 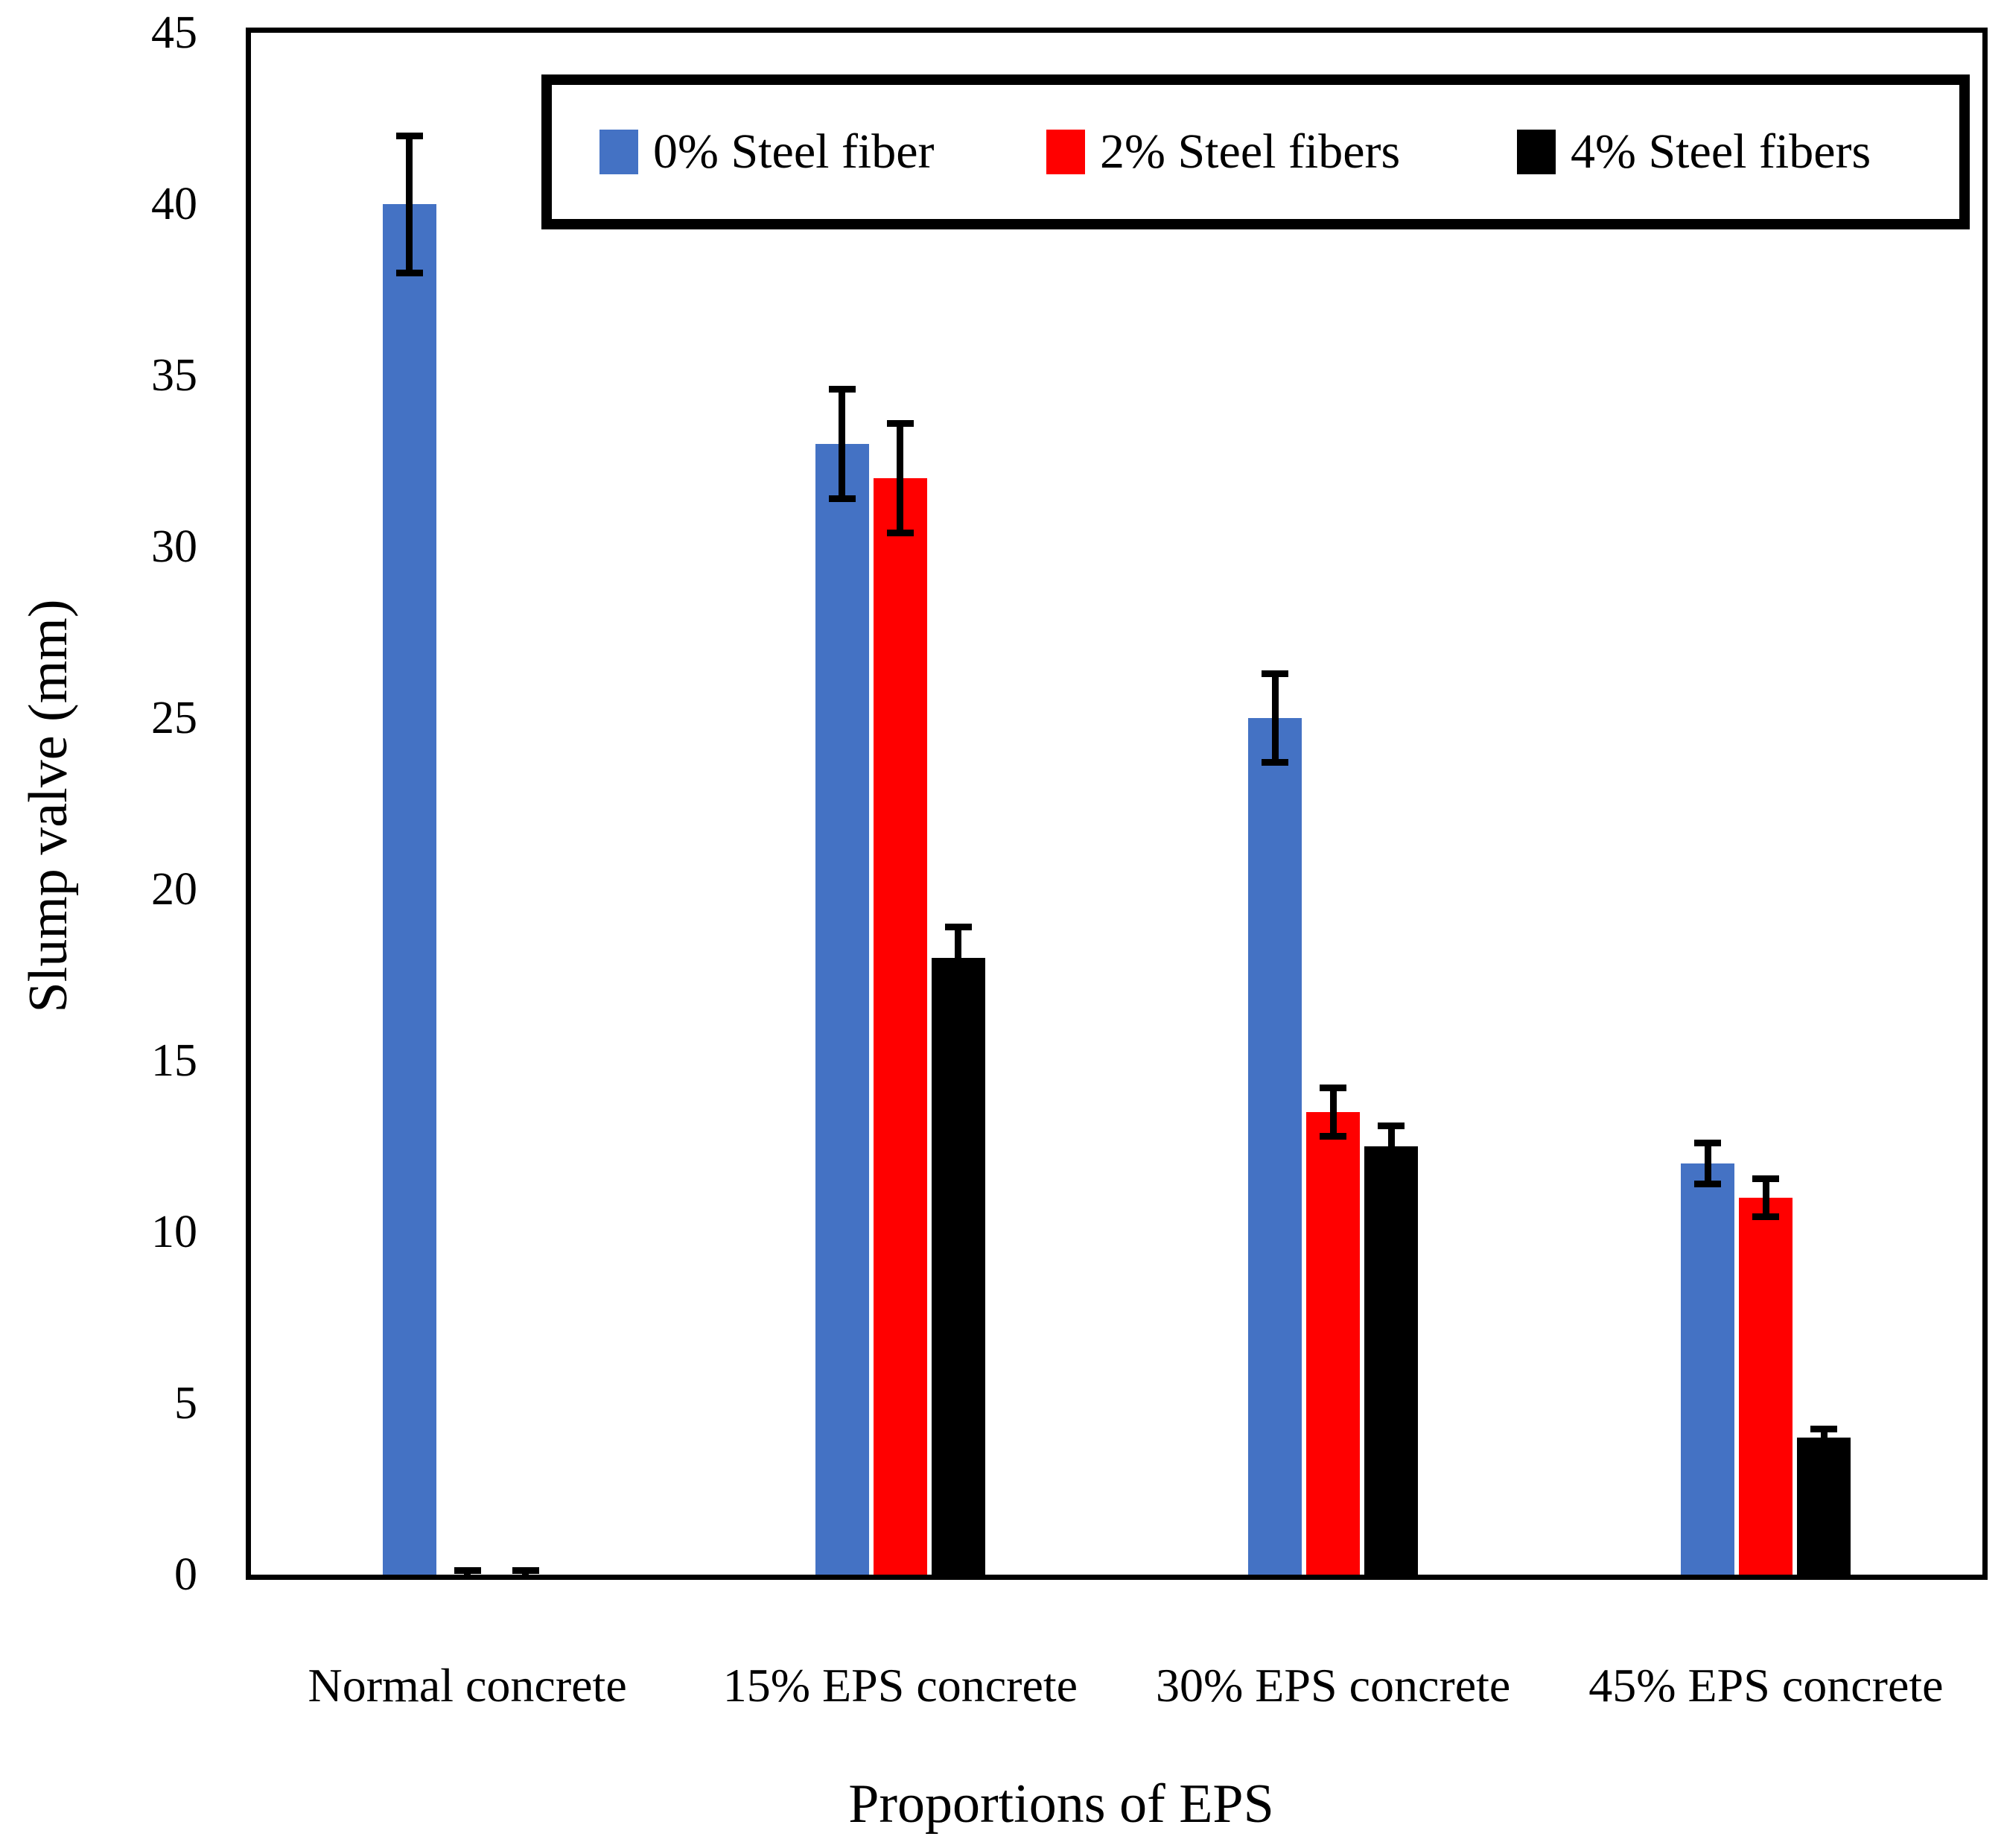 What do you see at coordinates (467, 1685) in the screenshot?
I see `x-category-label: Normal concrete` at bounding box center [467, 1685].